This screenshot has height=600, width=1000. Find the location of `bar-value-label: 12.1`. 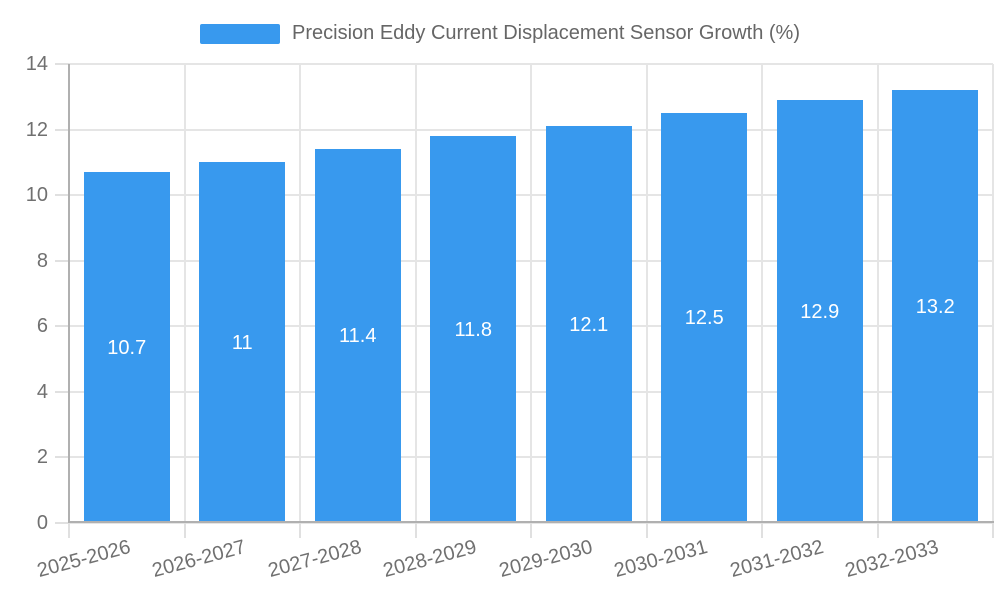

bar-value-label: 12.1 is located at coordinates (589, 324).